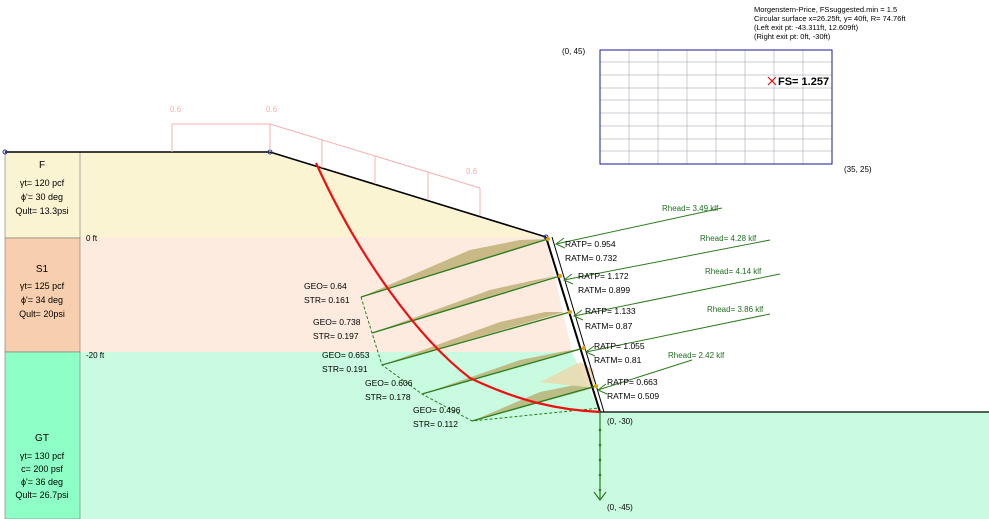 This screenshot has width=989, height=519. What do you see at coordinates (772, 81) in the screenshot?
I see `critical-center-marker-icon` at bounding box center [772, 81].